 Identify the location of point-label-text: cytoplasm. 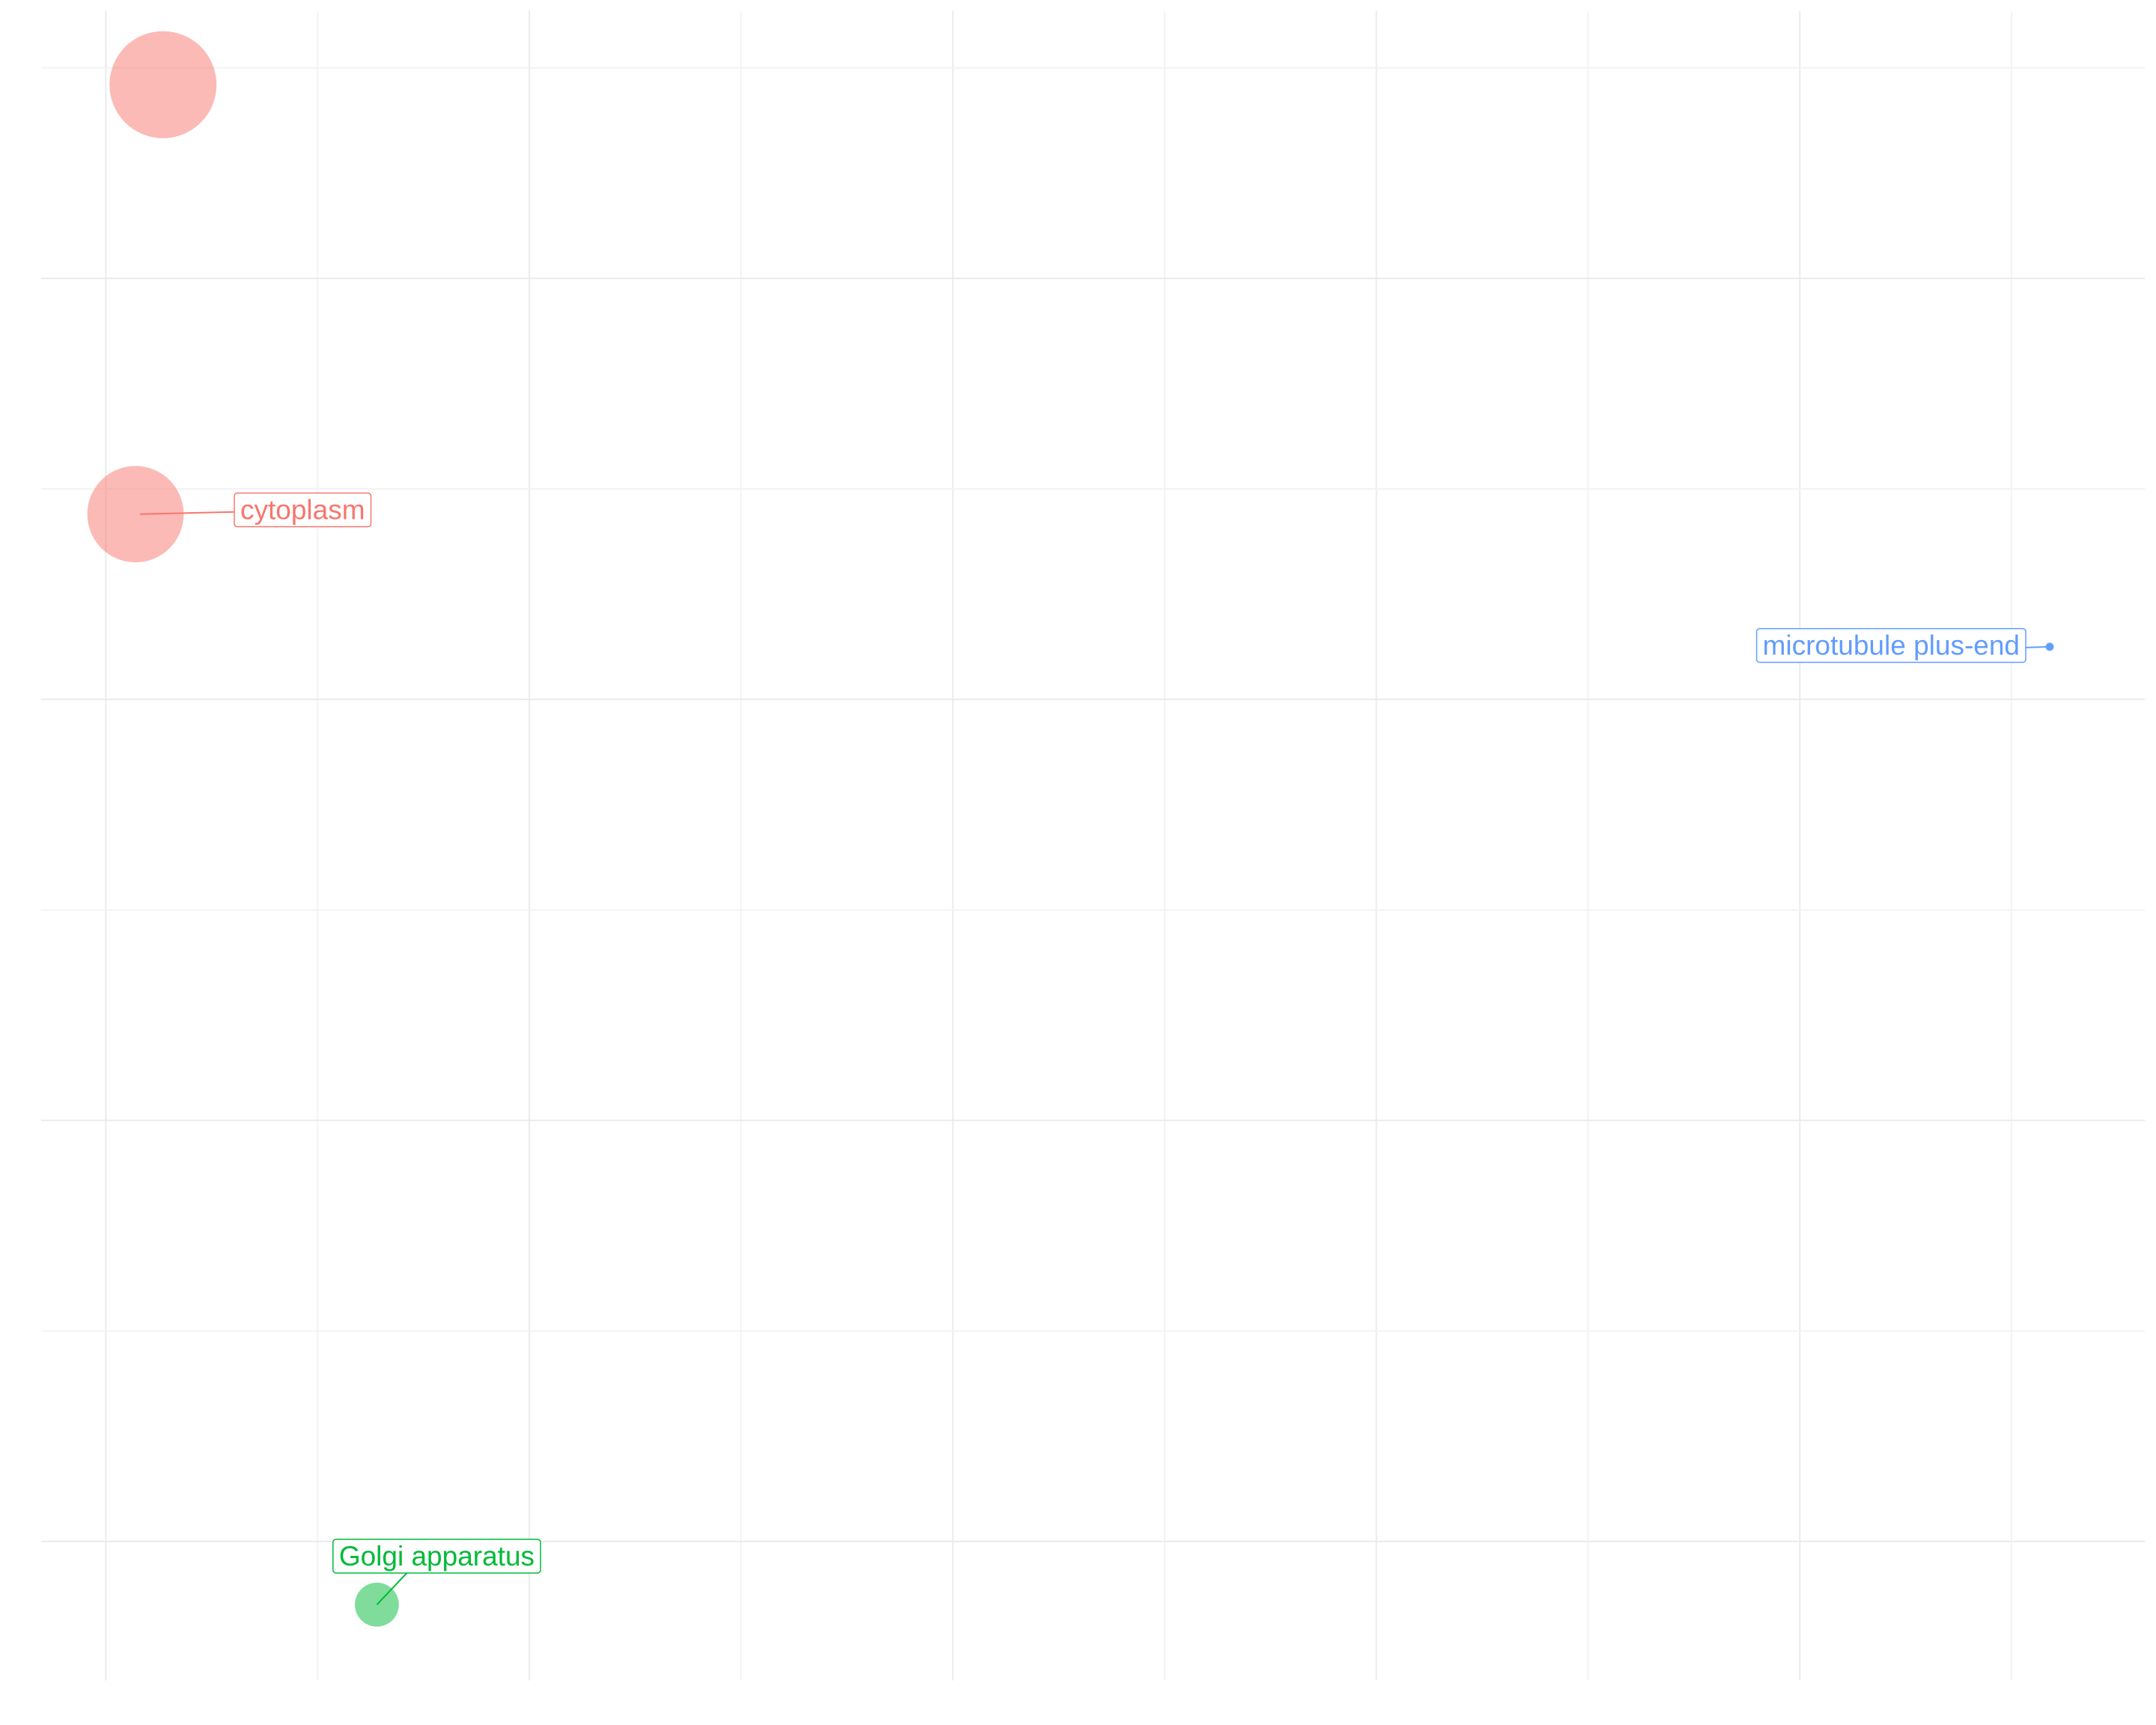
(302, 511).